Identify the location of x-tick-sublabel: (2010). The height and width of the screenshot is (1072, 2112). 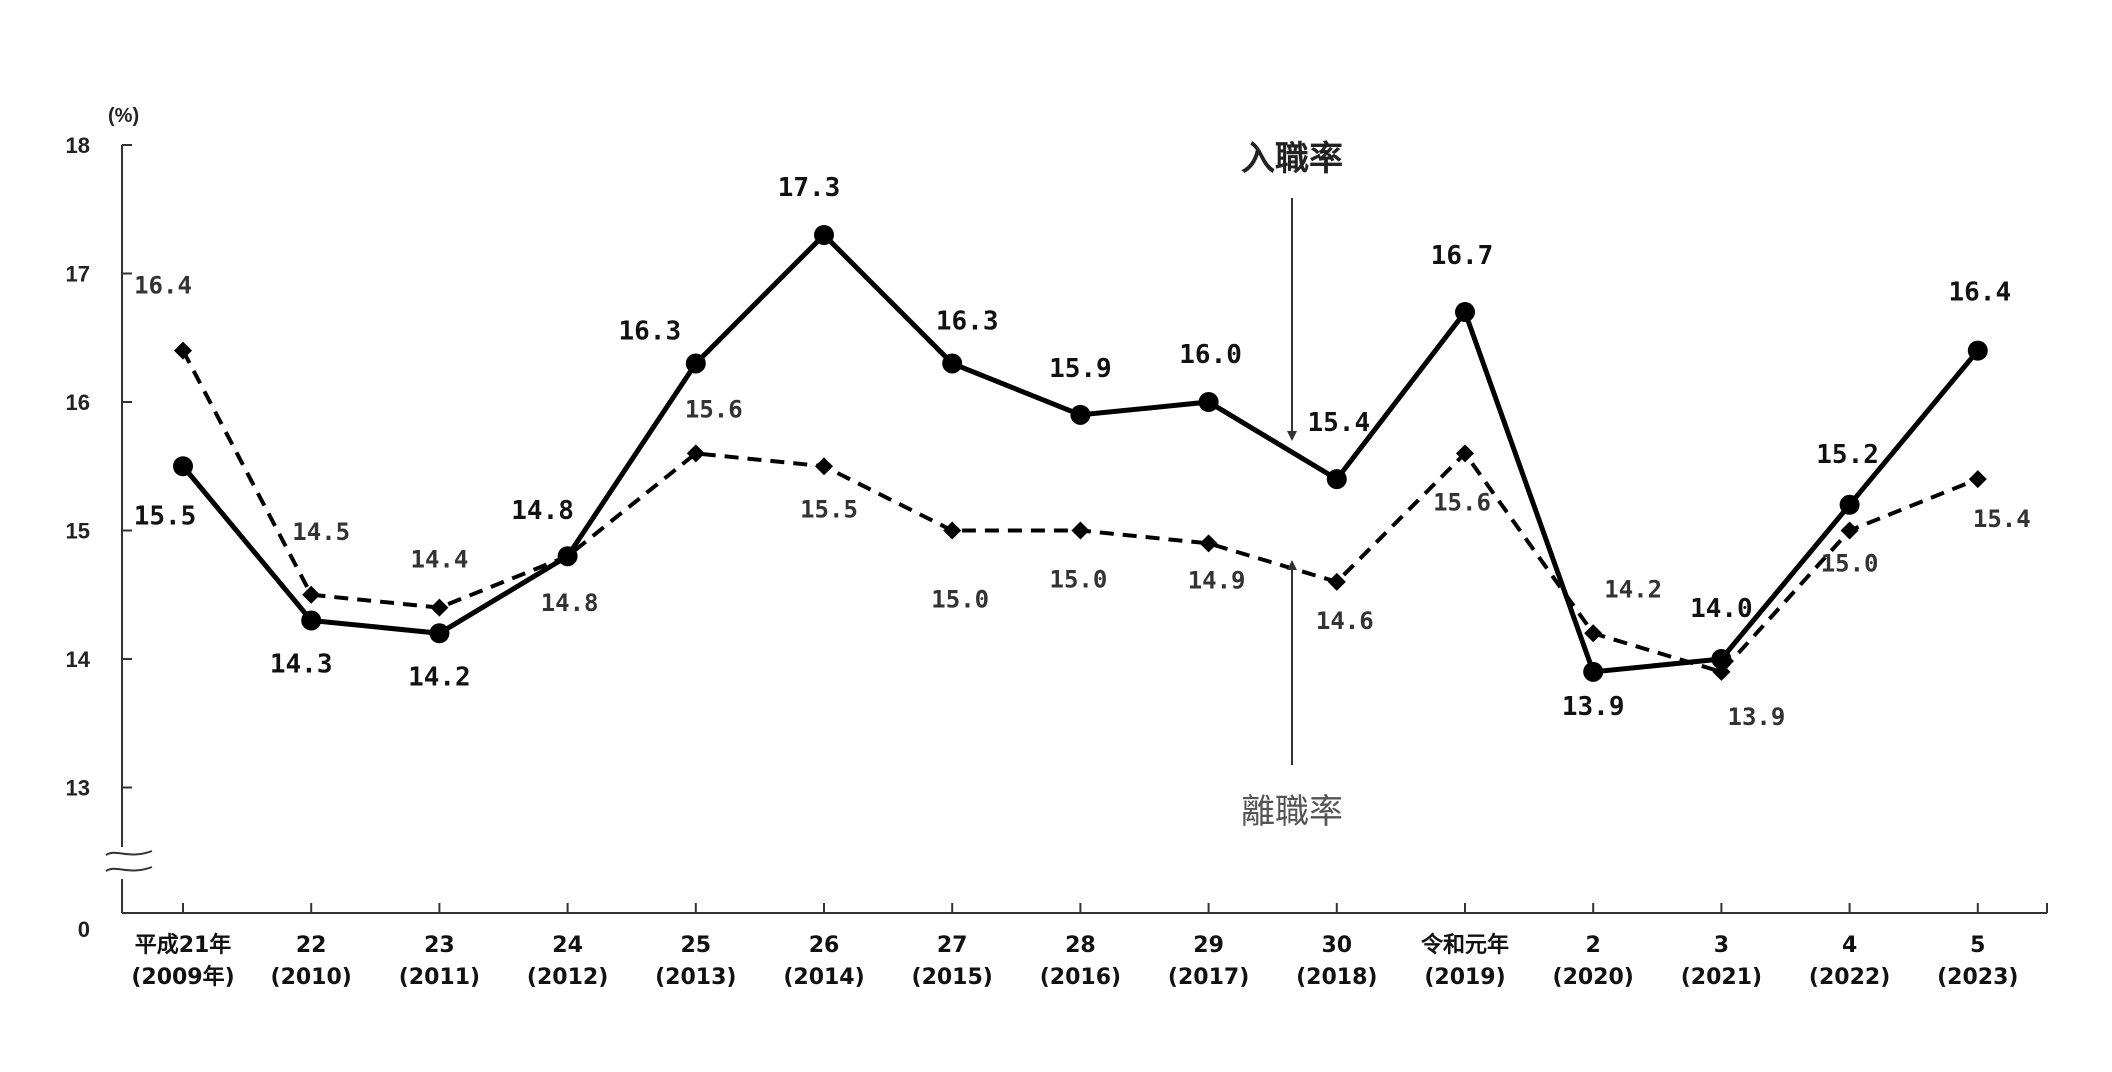
(311, 977).